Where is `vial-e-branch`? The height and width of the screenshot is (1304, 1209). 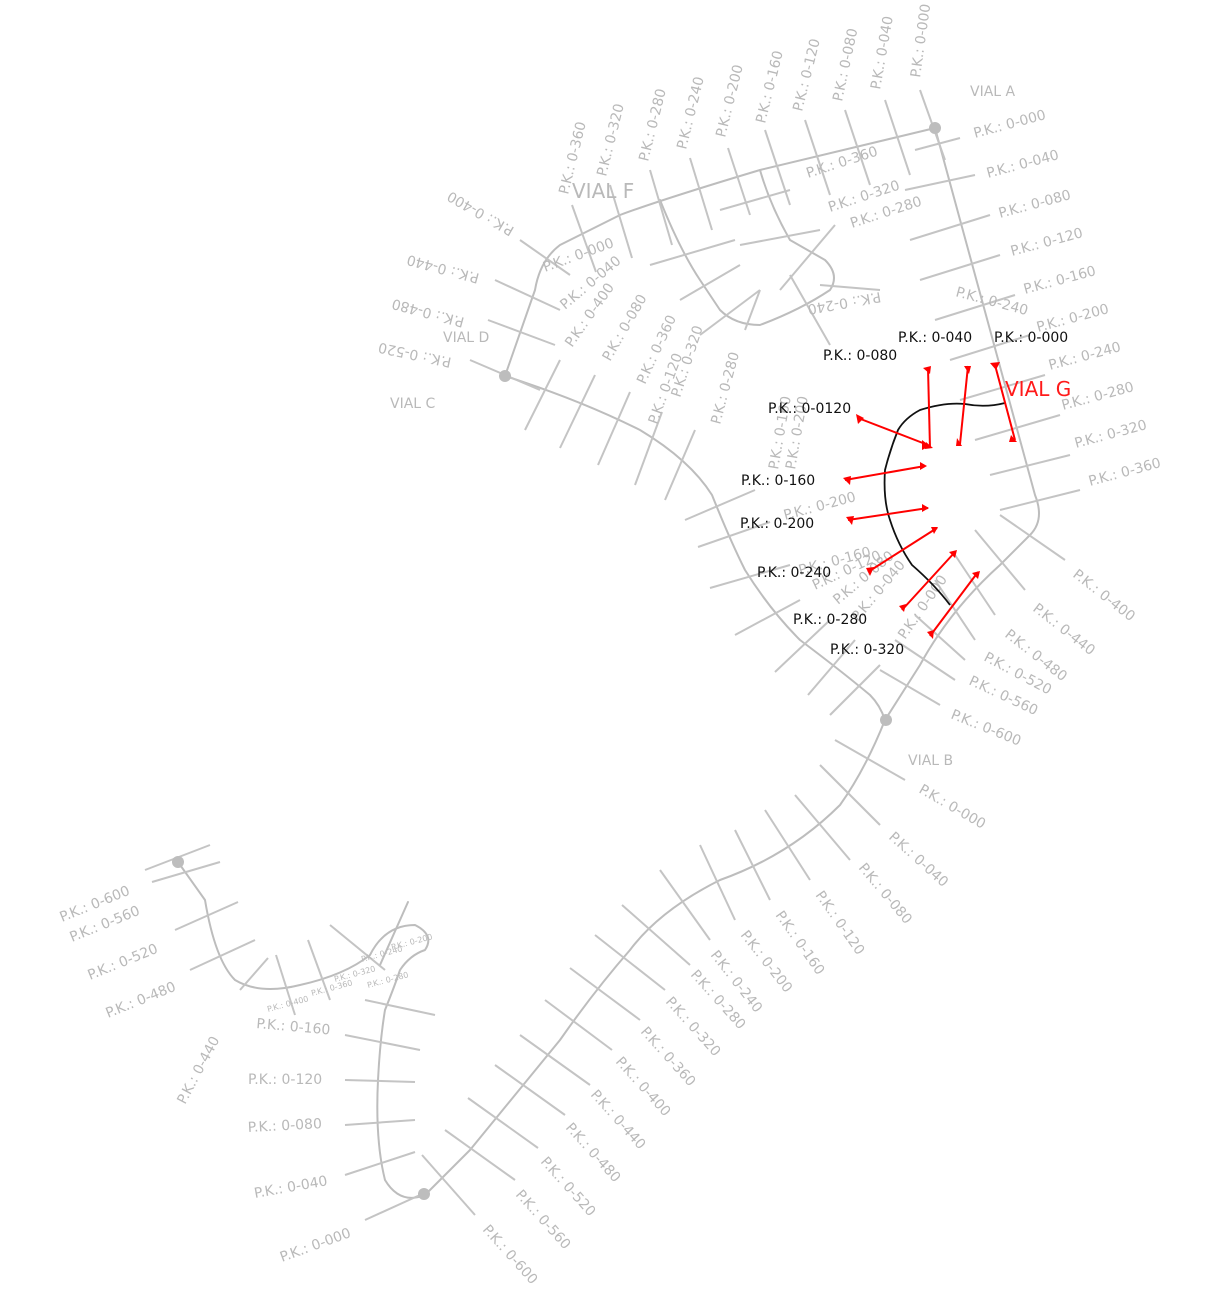
vial-e-branch is located at coordinates (394, 933).